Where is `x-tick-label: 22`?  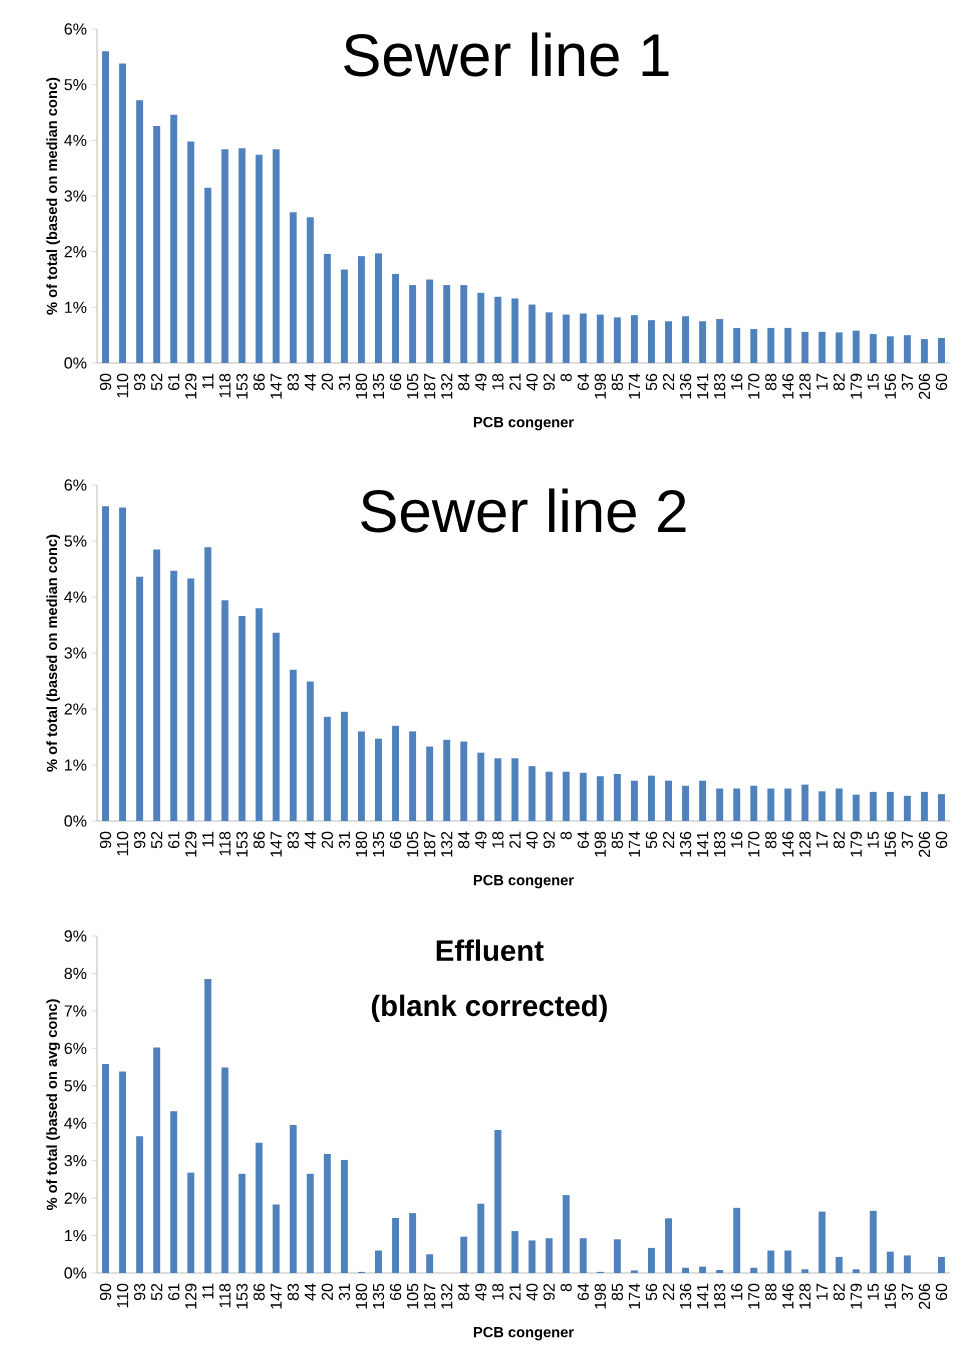
x-tick-label: 22 is located at coordinates (668, 1292).